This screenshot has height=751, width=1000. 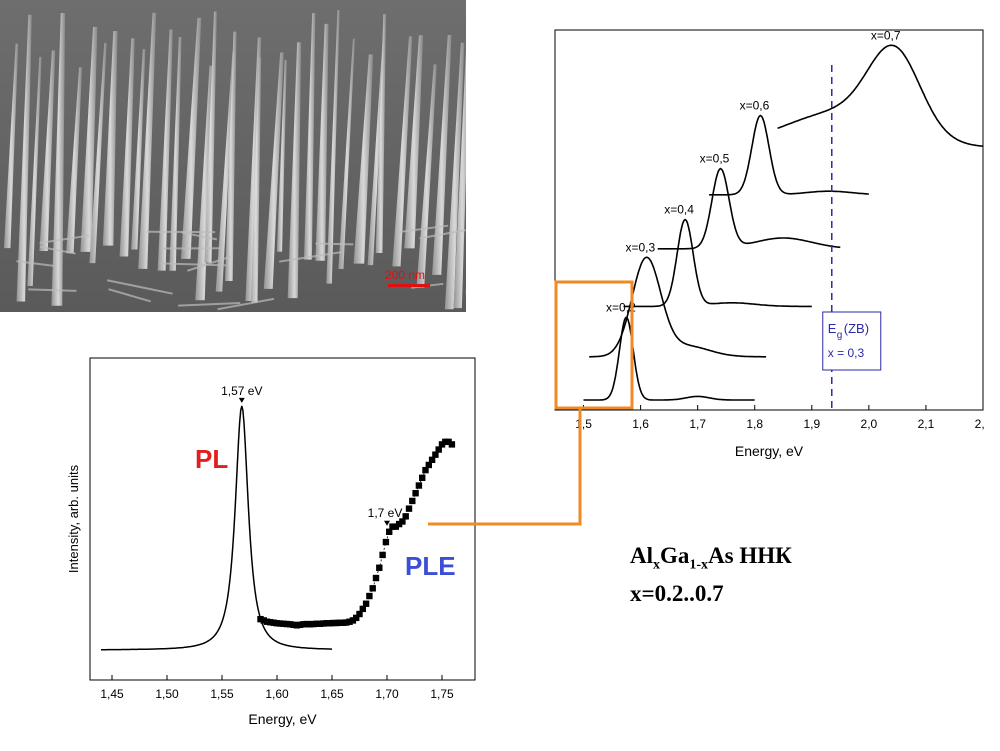 What do you see at coordinates (73, 518) in the screenshot?
I see `y-axis-label: Intensity, arb. units` at bounding box center [73, 518].